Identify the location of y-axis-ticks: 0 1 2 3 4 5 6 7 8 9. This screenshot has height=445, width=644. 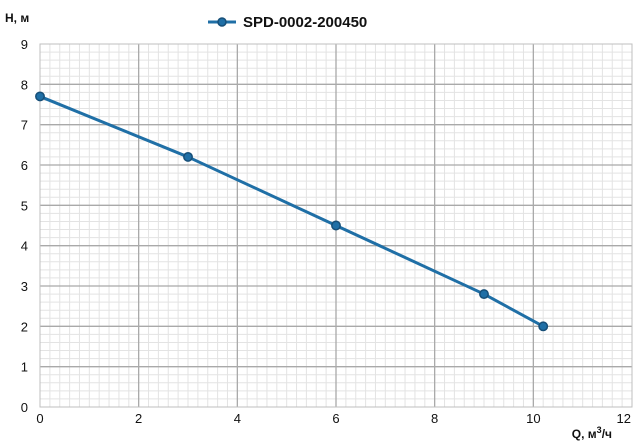
(24, 226).